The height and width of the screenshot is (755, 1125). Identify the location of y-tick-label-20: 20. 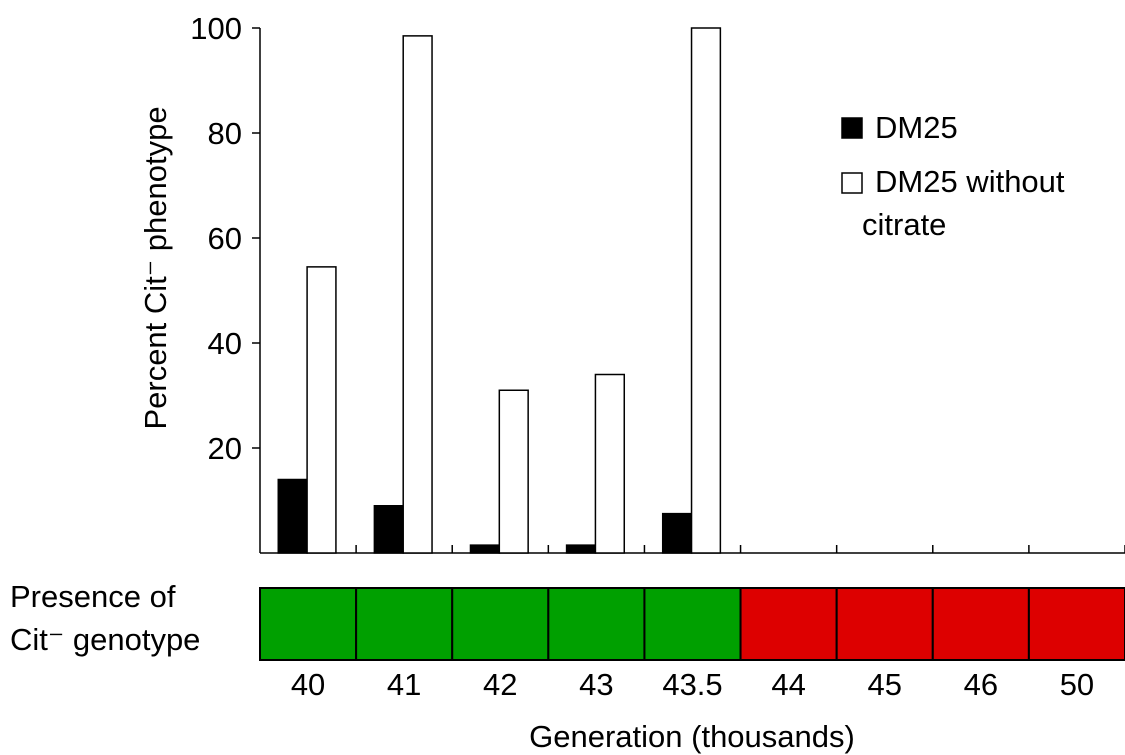
(225, 448).